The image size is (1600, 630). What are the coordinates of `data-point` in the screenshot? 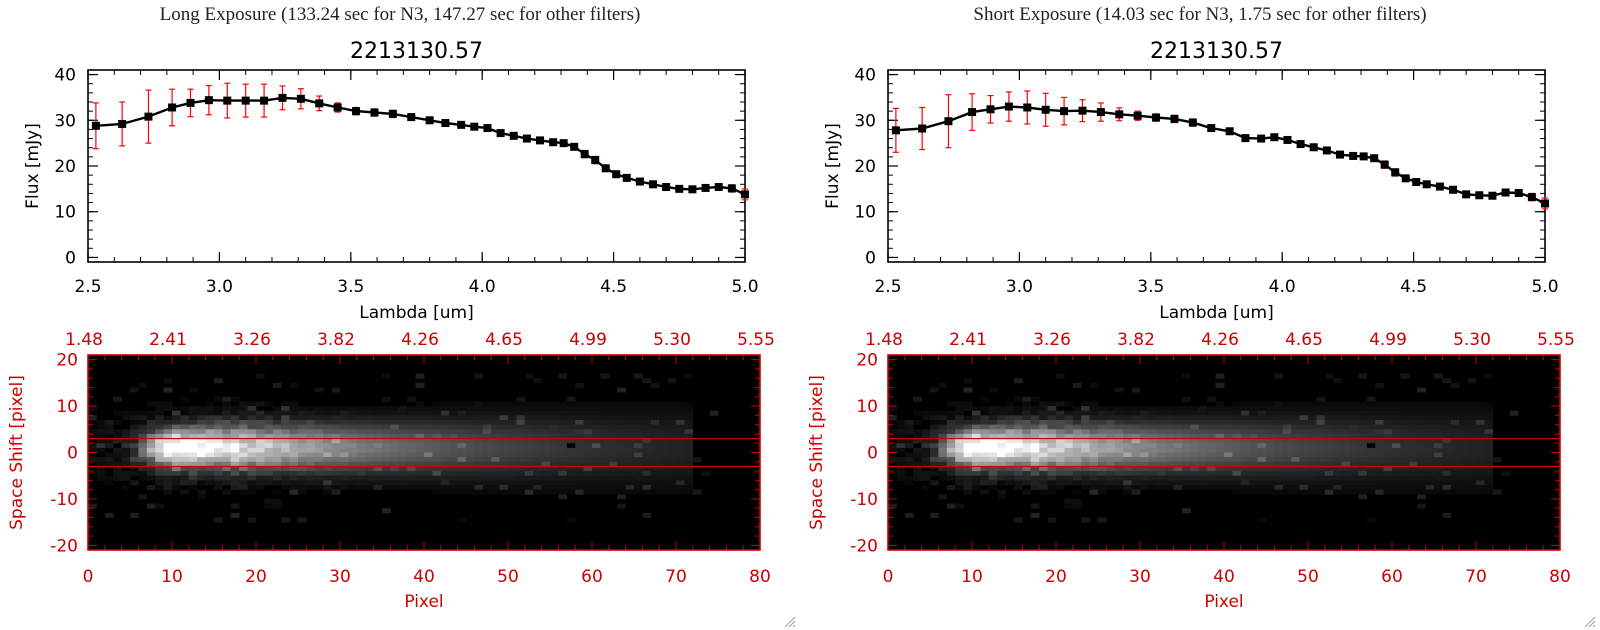 It's located at (1045, 109).